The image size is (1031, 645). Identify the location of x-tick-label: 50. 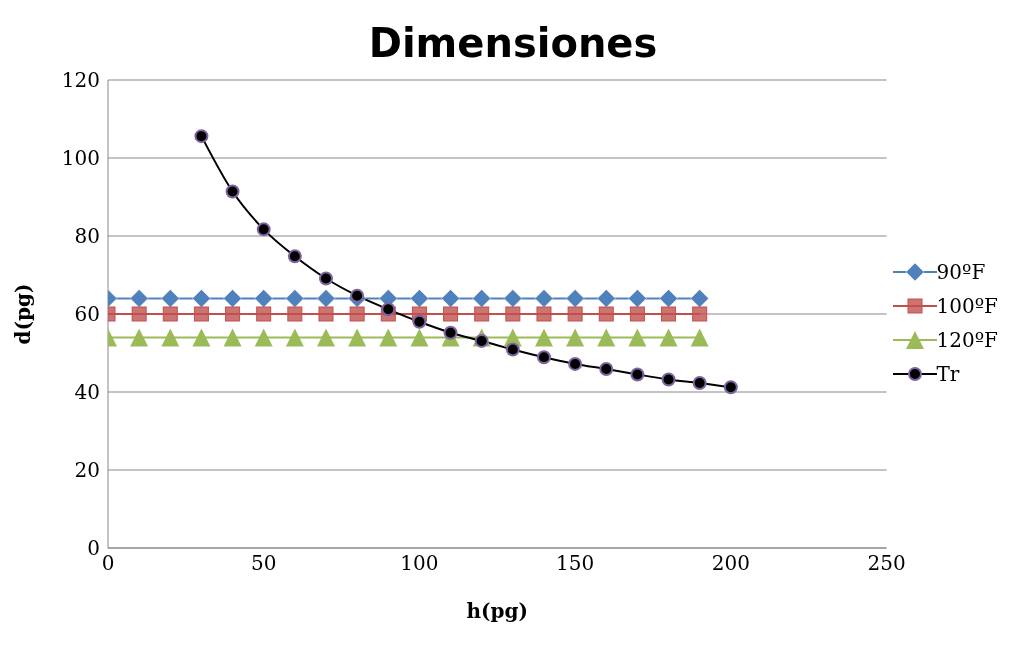
(263, 563).